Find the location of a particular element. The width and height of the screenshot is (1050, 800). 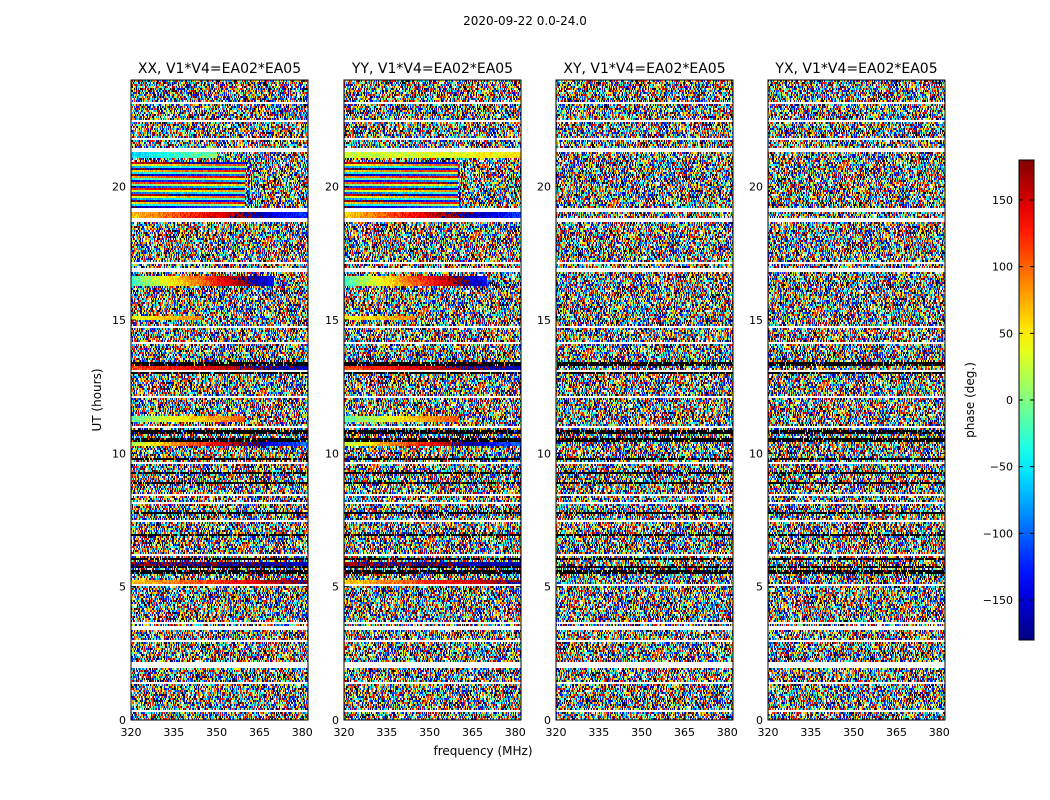

colorbar-tick-label: 150 is located at coordinates (1002, 200).